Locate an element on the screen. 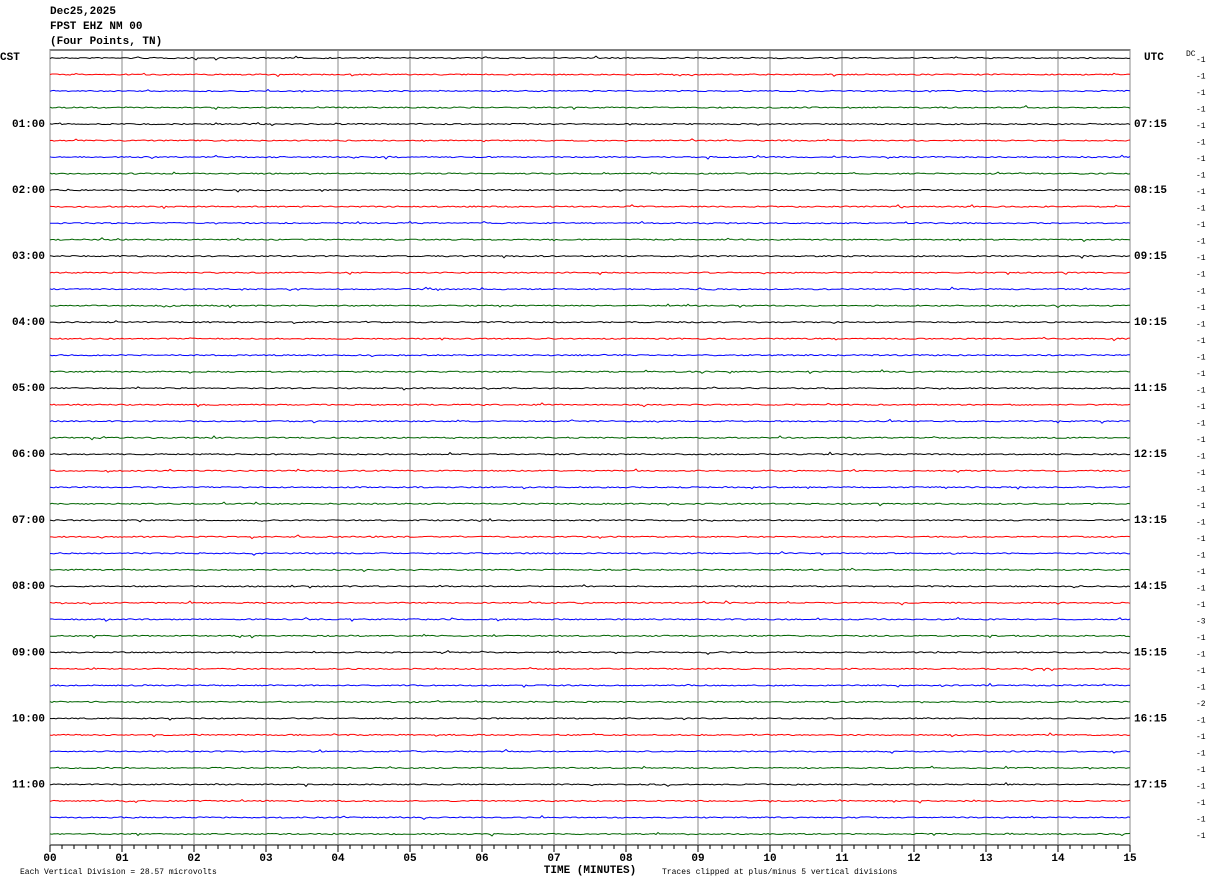 The width and height of the screenshot is (1210, 891). right-hour-label: 09:15 is located at coordinates (1150, 257).